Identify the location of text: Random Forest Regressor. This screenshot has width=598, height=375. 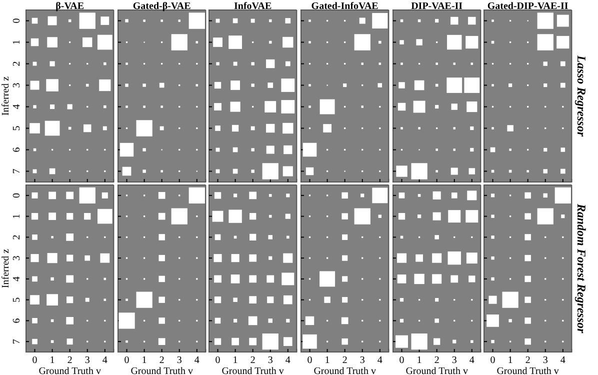
(581, 268).